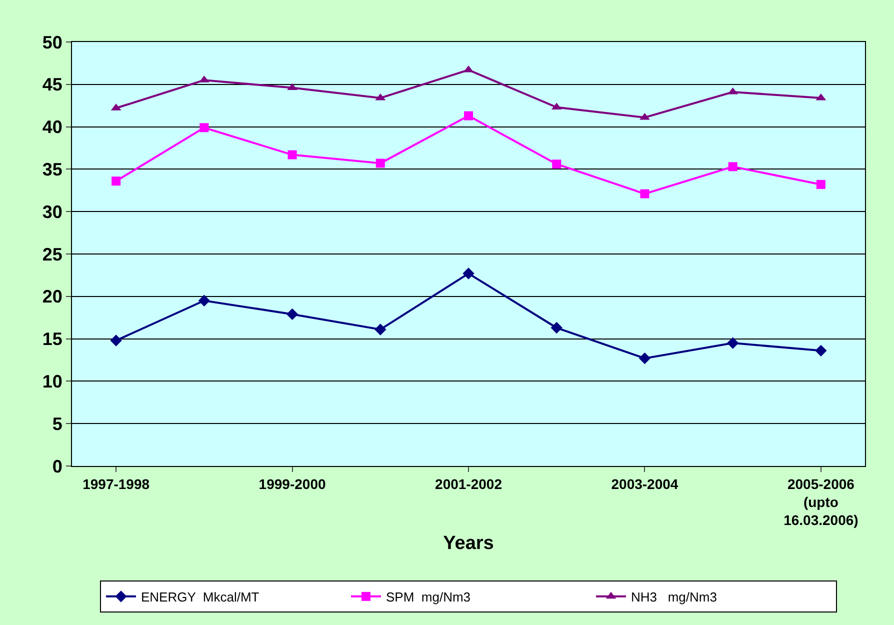 The width and height of the screenshot is (894, 625). I want to click on y-tick-label: 30, so click(52, 212).